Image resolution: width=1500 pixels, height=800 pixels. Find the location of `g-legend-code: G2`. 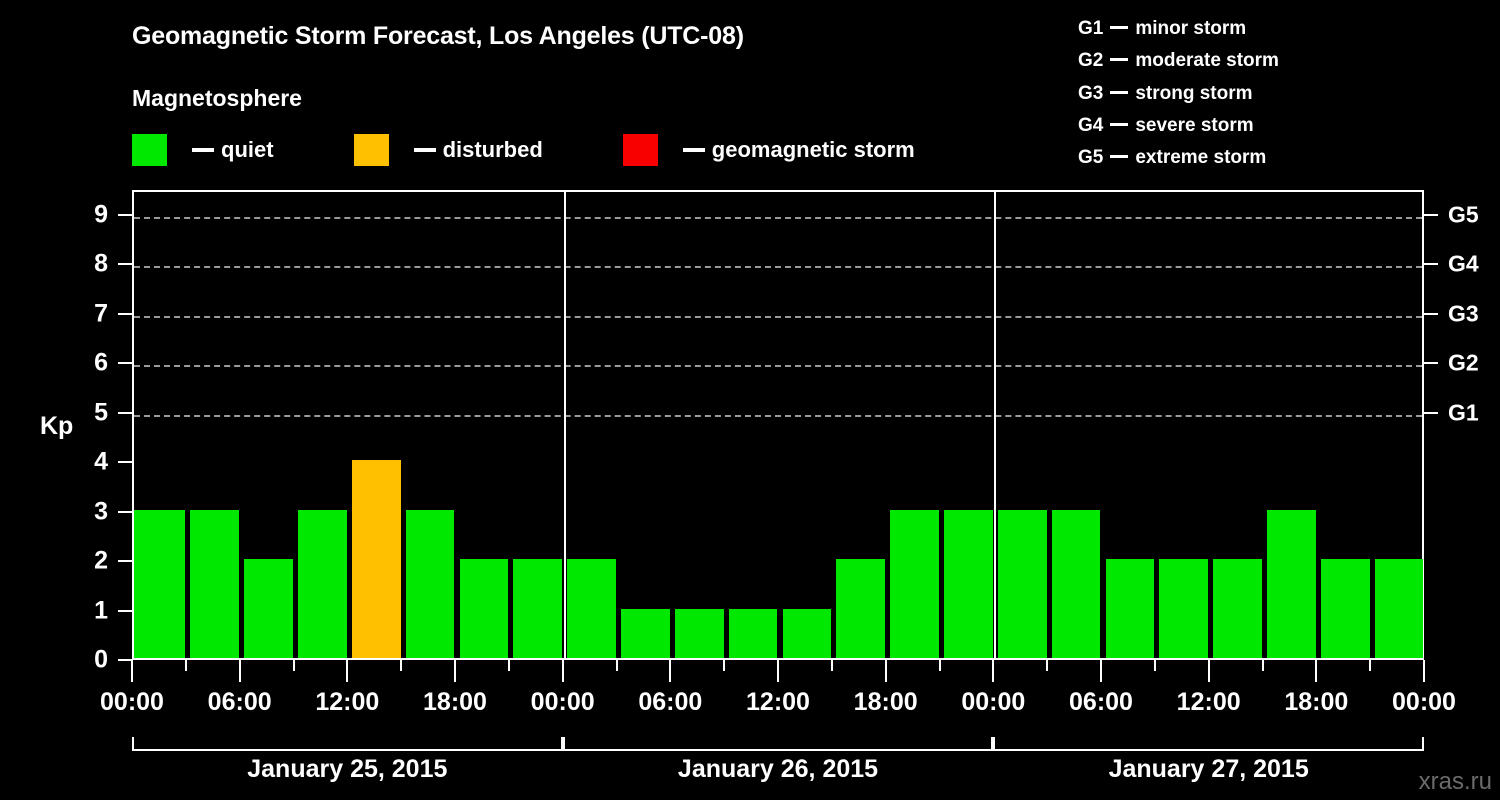

g-legend-code: G2 is located at coordinates (1091, 61).